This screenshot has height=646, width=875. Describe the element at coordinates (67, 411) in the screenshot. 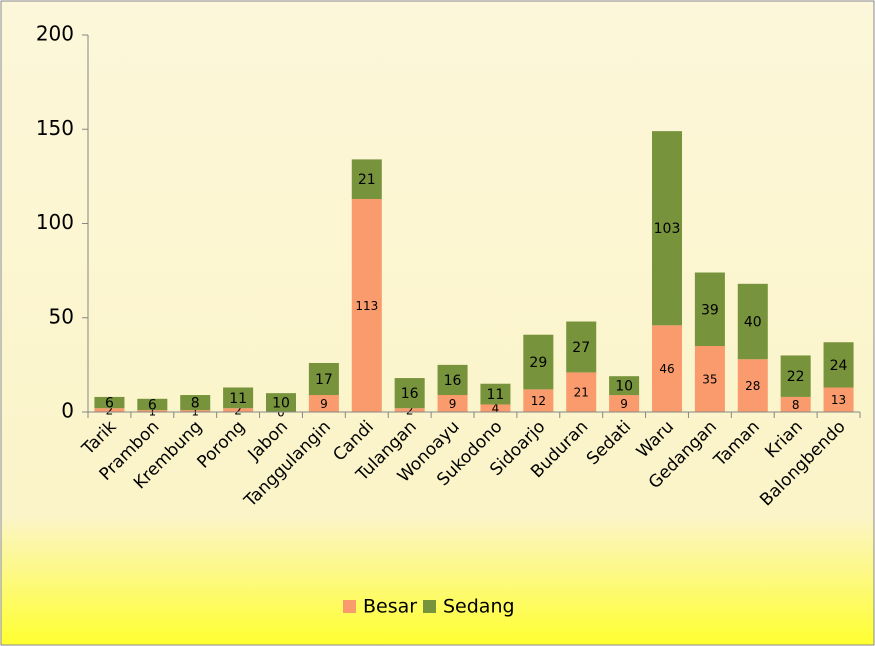

I see `y-tick-label: 0` at that location.